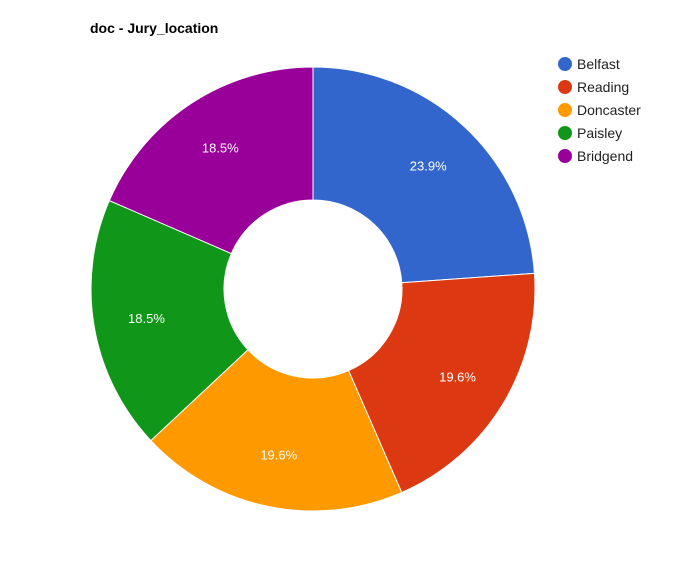 This screenshot has width=684, height=576. Describe the element at coordinates (609, 110) in the screenshot. I see `legend-label: Doncaster` at that location.